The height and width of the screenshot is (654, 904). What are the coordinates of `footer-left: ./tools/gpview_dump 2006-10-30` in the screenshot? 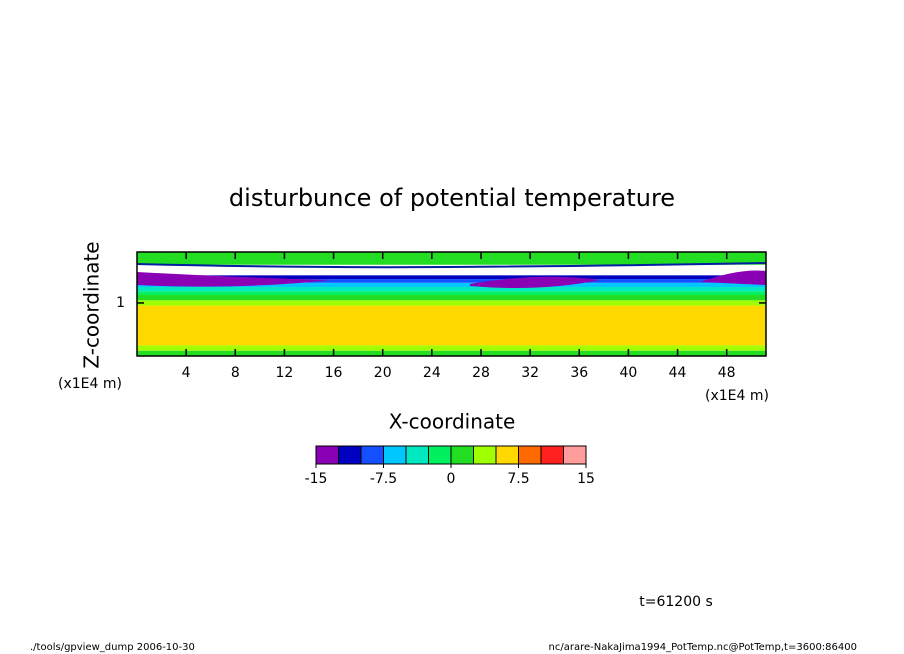 It's located at (112, 647).